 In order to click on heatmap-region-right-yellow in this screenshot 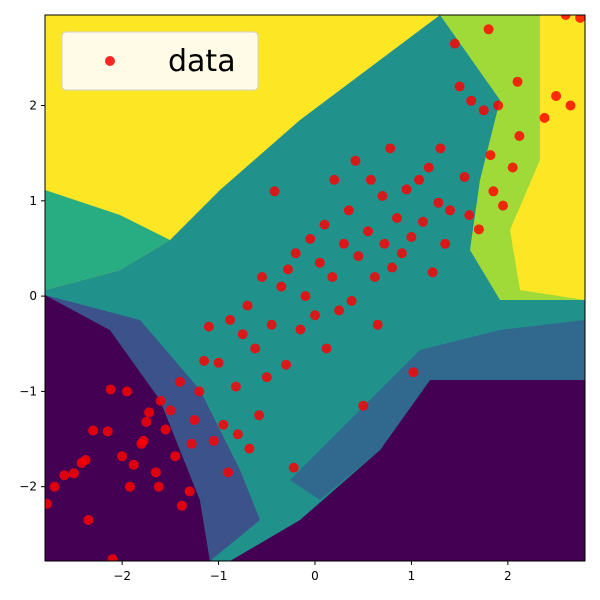, I will do `click(547, 157)`.